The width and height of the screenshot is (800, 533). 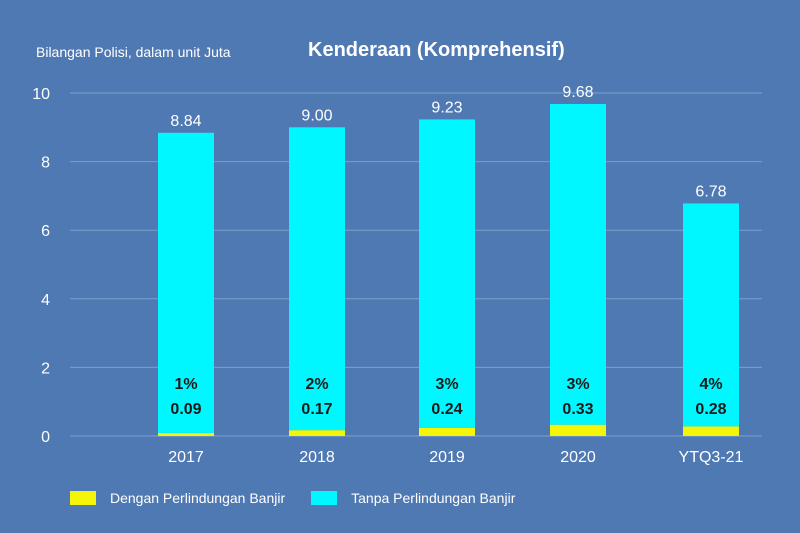 I want to click on legend-item-without-flood: Tanpa Perlindungan Banjir, so click(x=413, y=498).